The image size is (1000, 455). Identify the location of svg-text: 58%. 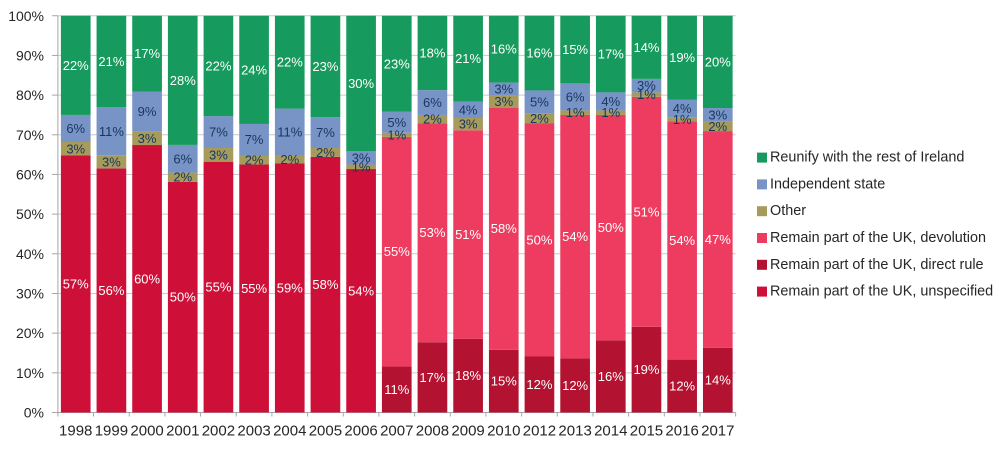
(504, 228).